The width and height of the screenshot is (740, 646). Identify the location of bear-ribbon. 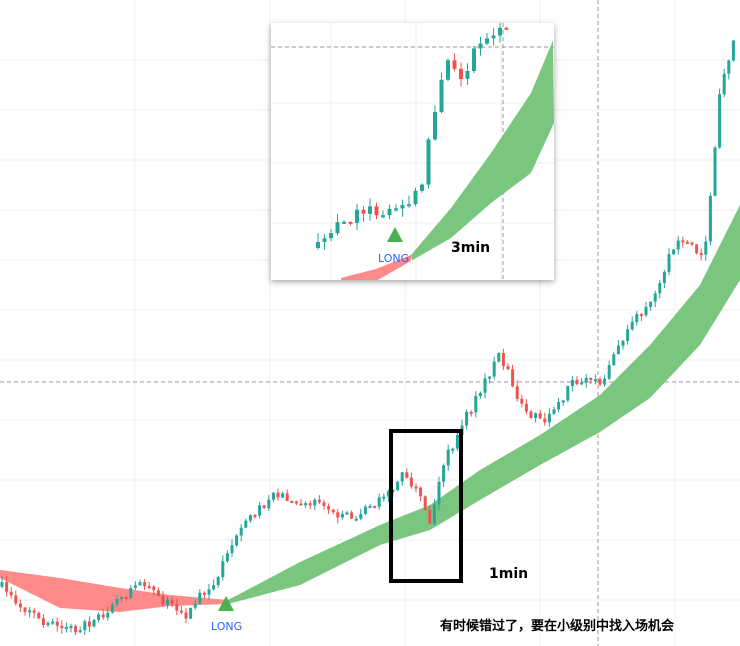
(376, 267).